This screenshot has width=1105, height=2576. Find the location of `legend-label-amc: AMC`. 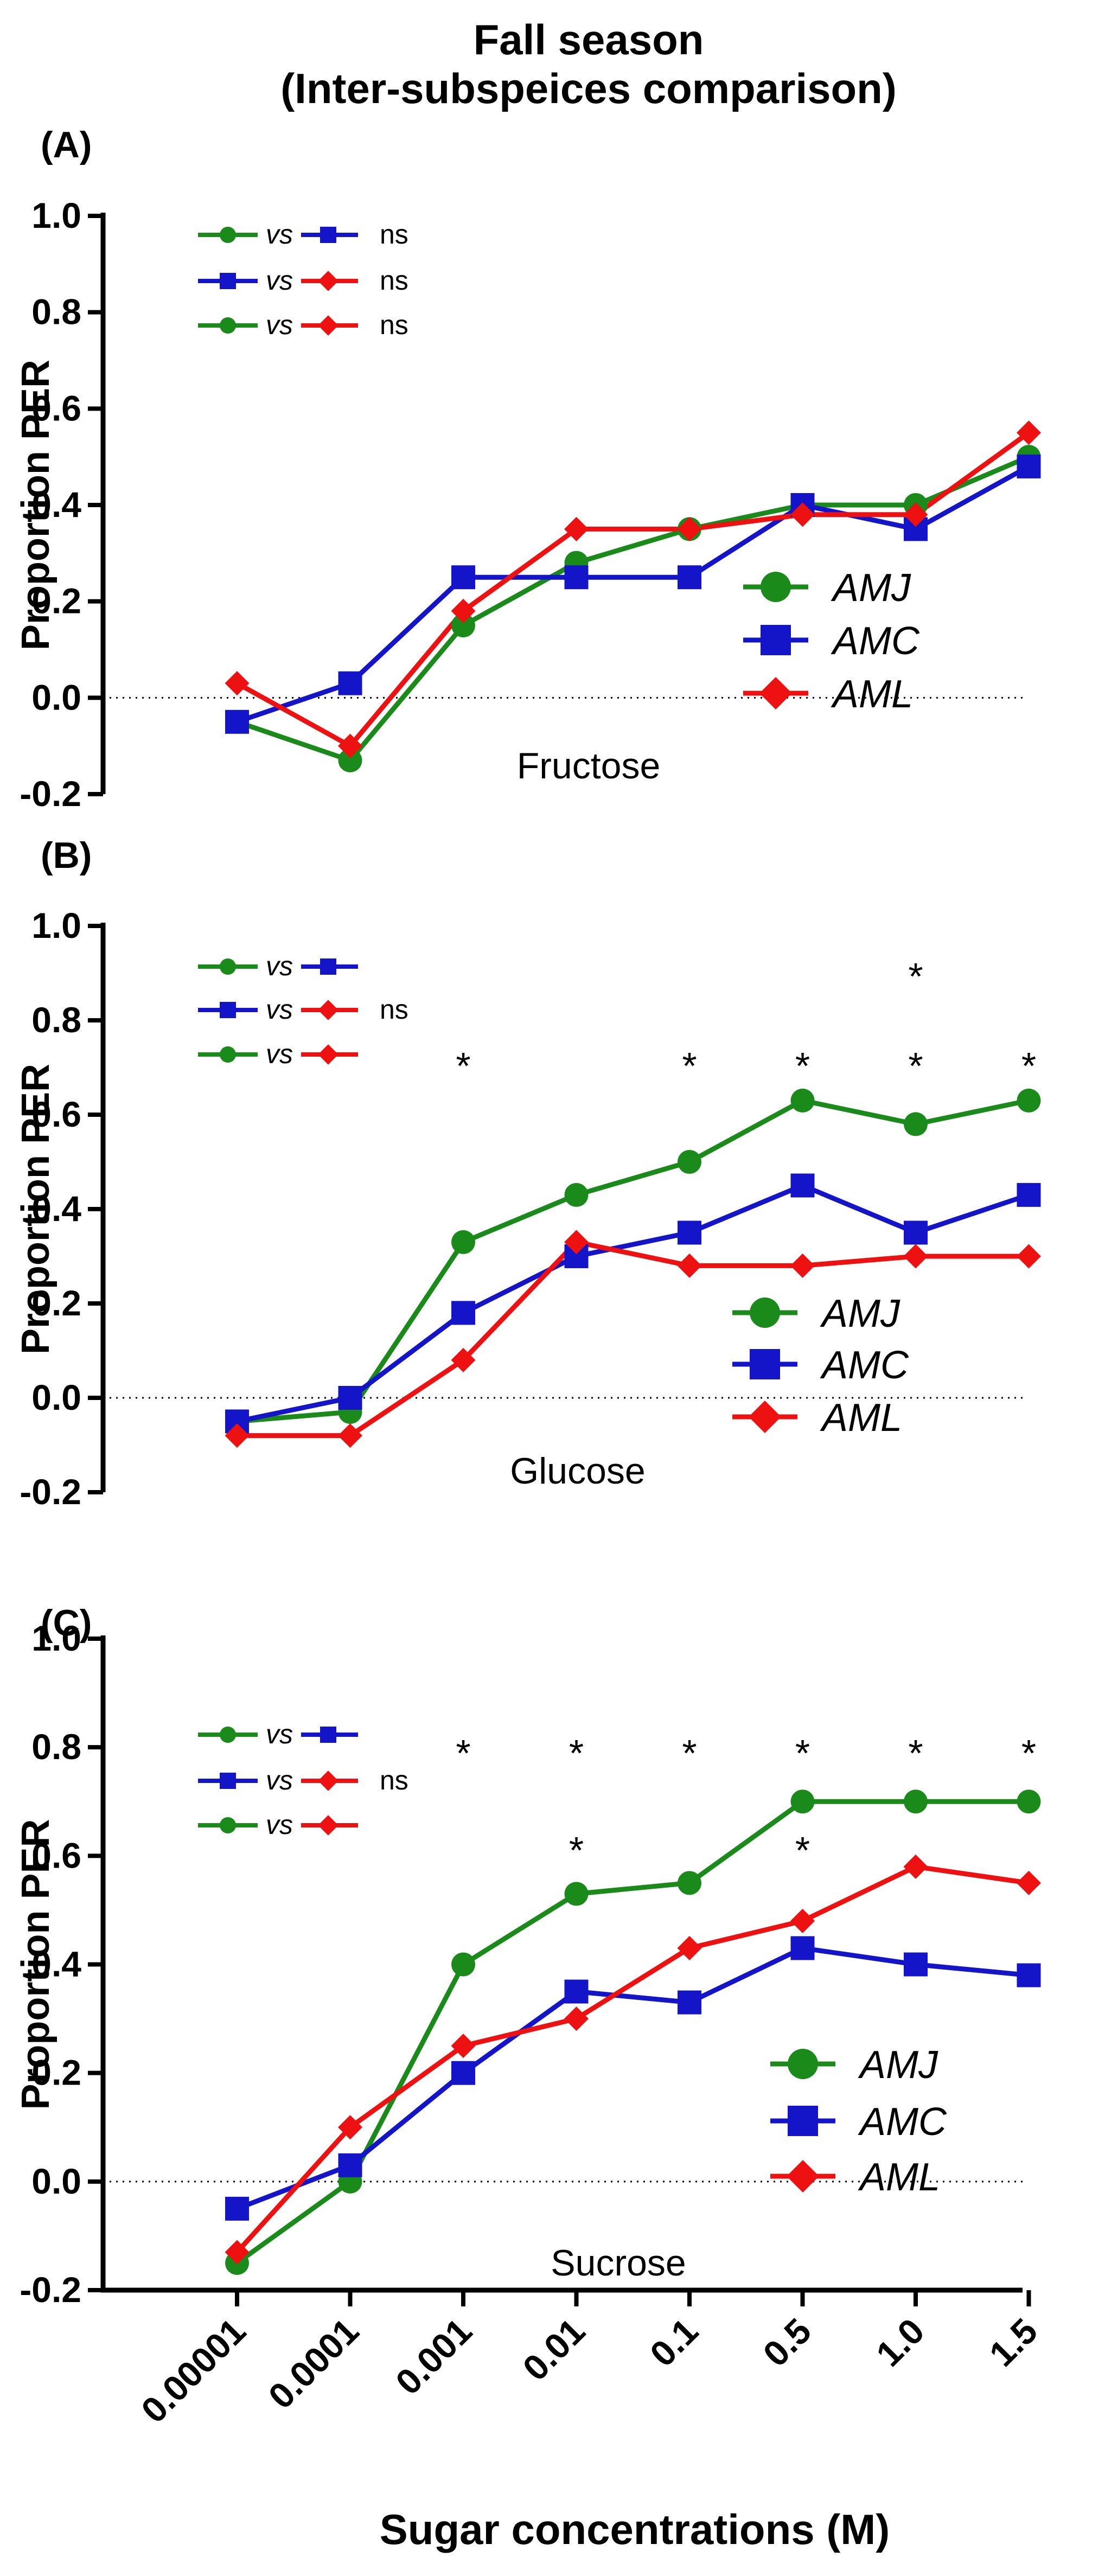

legend-label-amc: AMC is located at coordinates (902, 2122).